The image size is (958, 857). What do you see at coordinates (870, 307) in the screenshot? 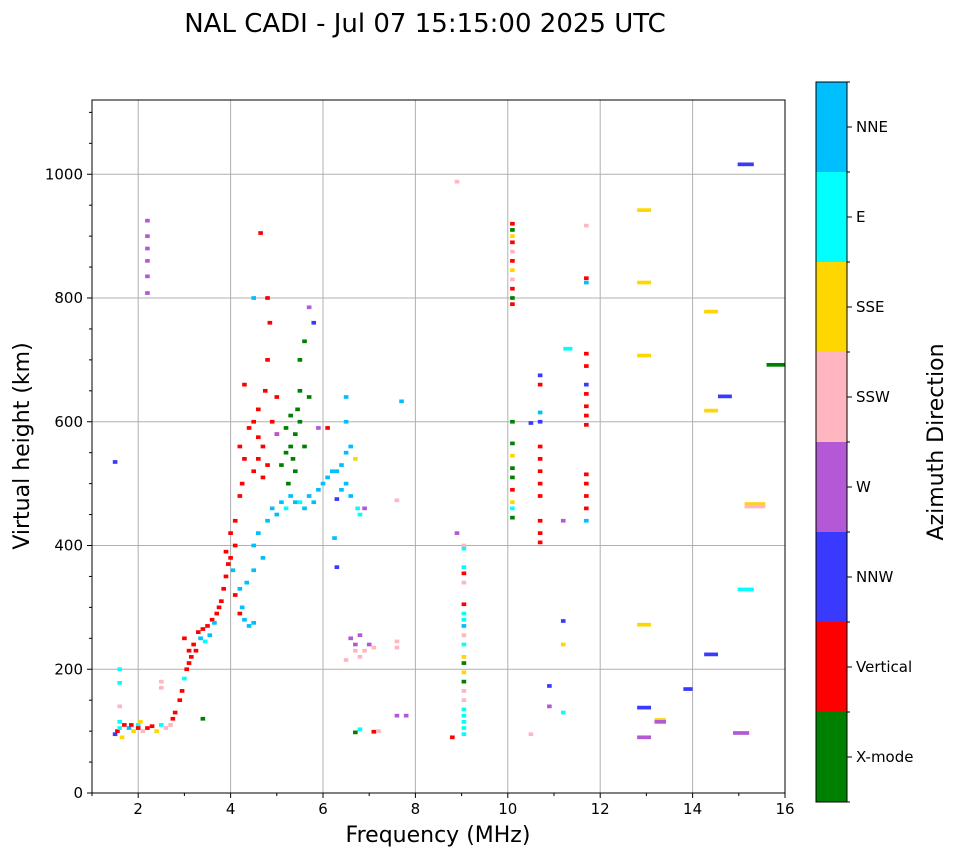
I see `colorbar-label-sse: SSE` at bounding box center [870, 307].